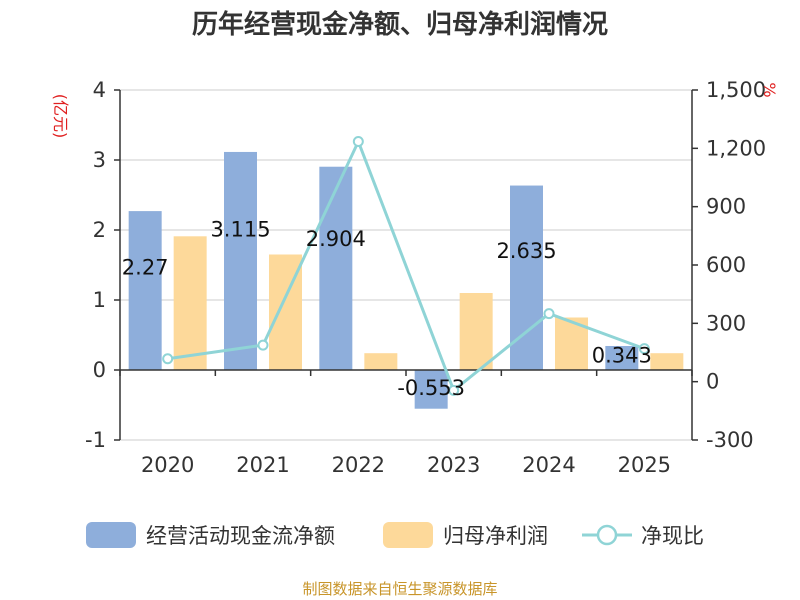 This screenshot has width=800, height=600. What do you see at coordinates (726, 207) in the screenshot?
I see `right-axis-tick-label: 900` at bounding box center [726, 207].